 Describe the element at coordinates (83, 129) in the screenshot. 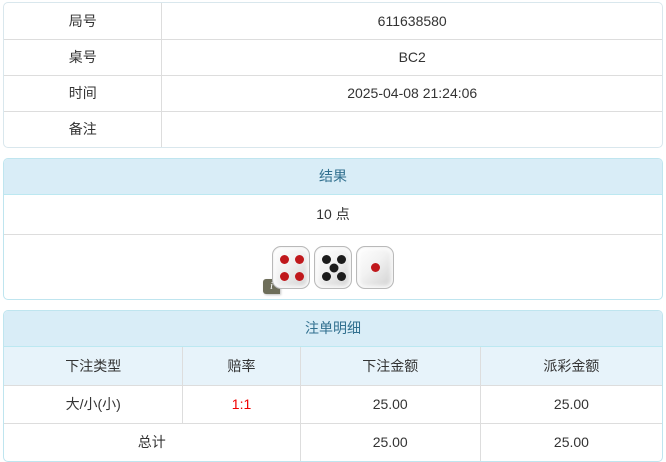

I see `remark-label: 备注` at that location.